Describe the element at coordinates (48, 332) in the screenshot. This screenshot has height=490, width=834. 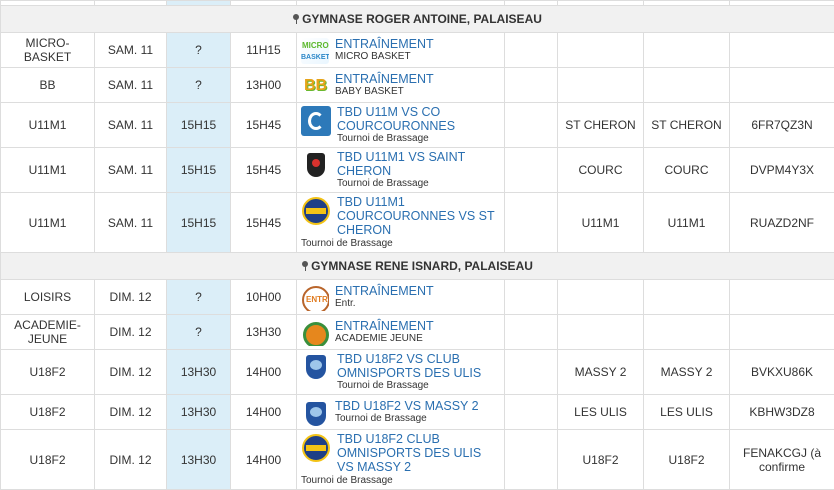
I see `category-cell: ACADEMIE-JEUNE` at that location.